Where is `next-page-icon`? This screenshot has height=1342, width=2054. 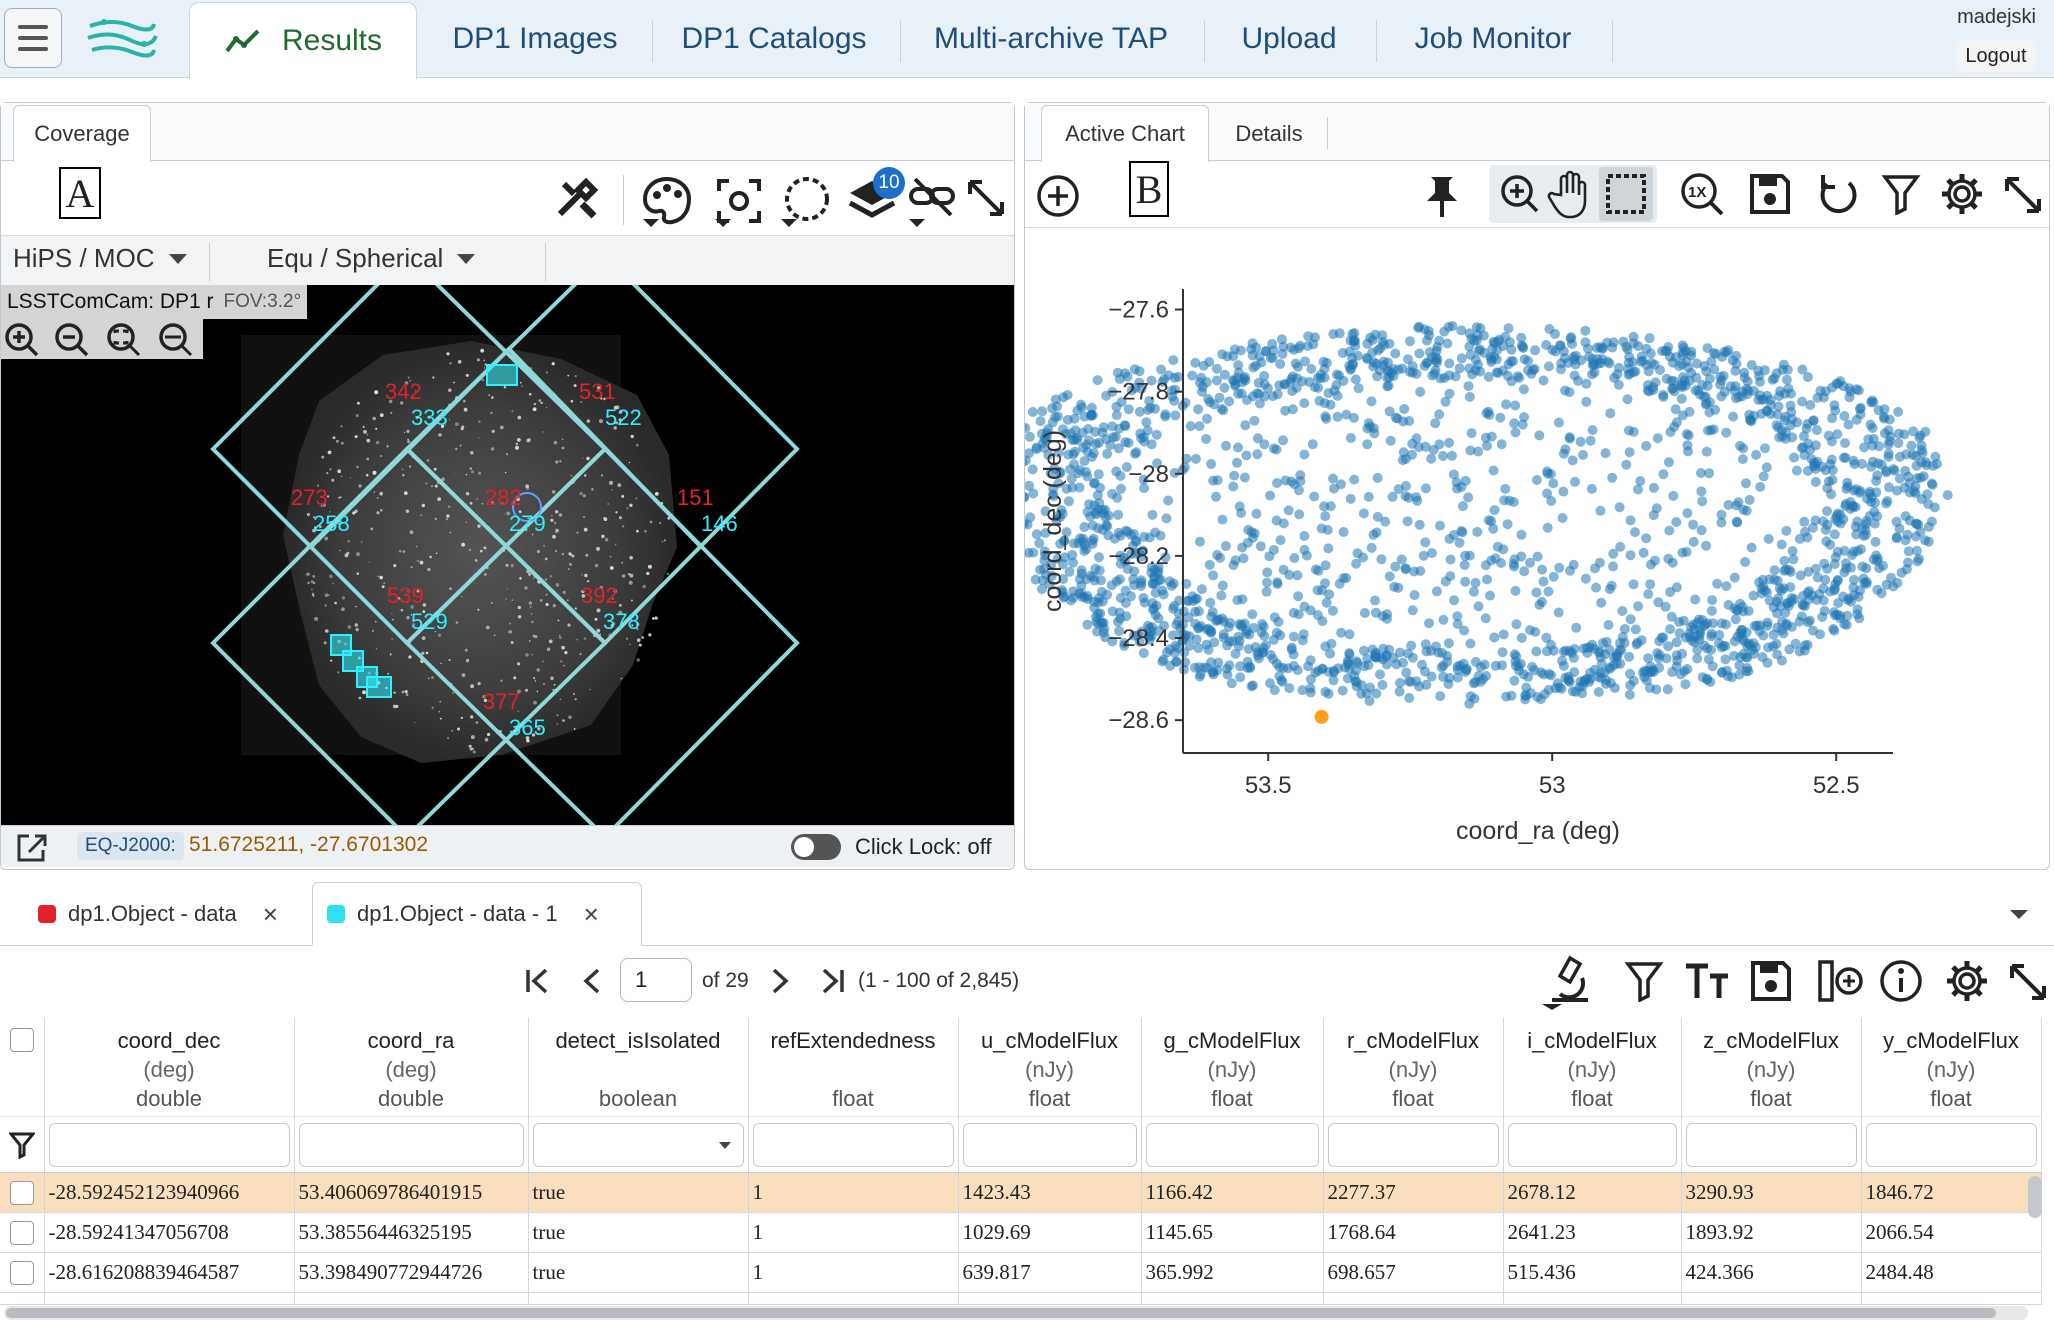 next-page-icon is located at coordinates (779, 981).